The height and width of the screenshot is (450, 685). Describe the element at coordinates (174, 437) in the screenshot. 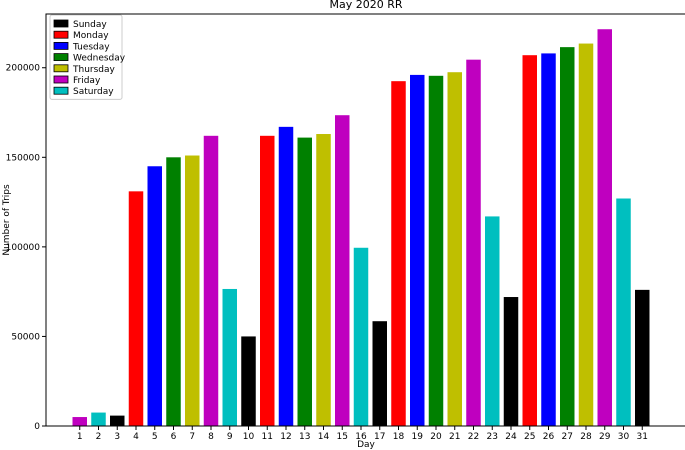

I see `x-tick-label: 6` at that location.